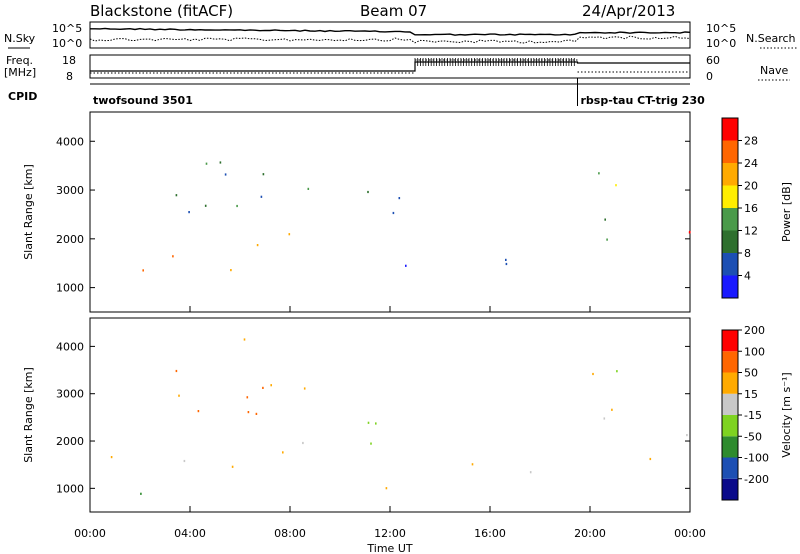 The width and height of the screenshot is (800, 554). I want to click on cpid-mode-label: twofsound 3501, so click(143, 100).